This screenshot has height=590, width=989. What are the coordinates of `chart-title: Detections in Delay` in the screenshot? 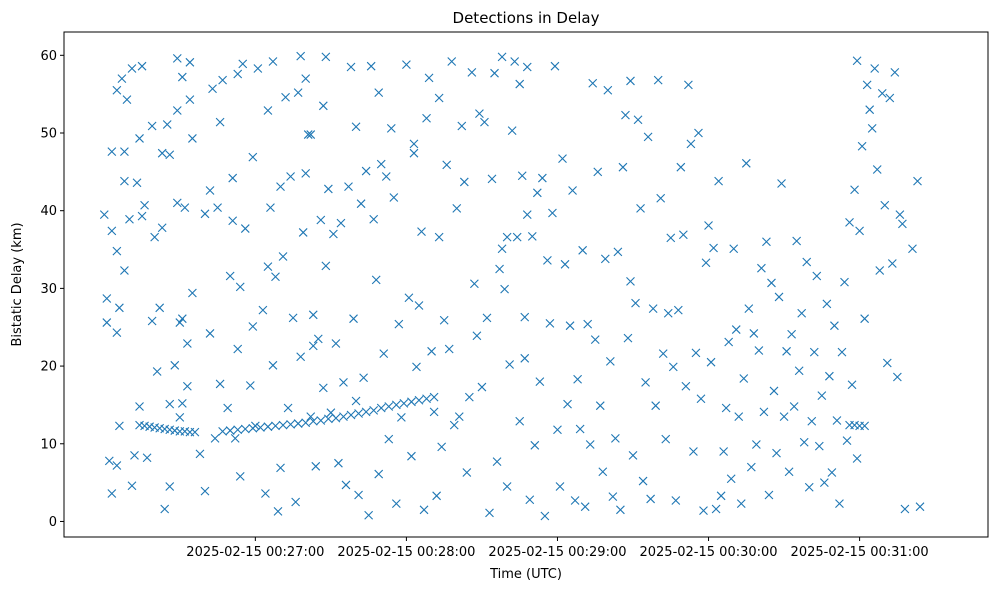 It's located at (526, 18).